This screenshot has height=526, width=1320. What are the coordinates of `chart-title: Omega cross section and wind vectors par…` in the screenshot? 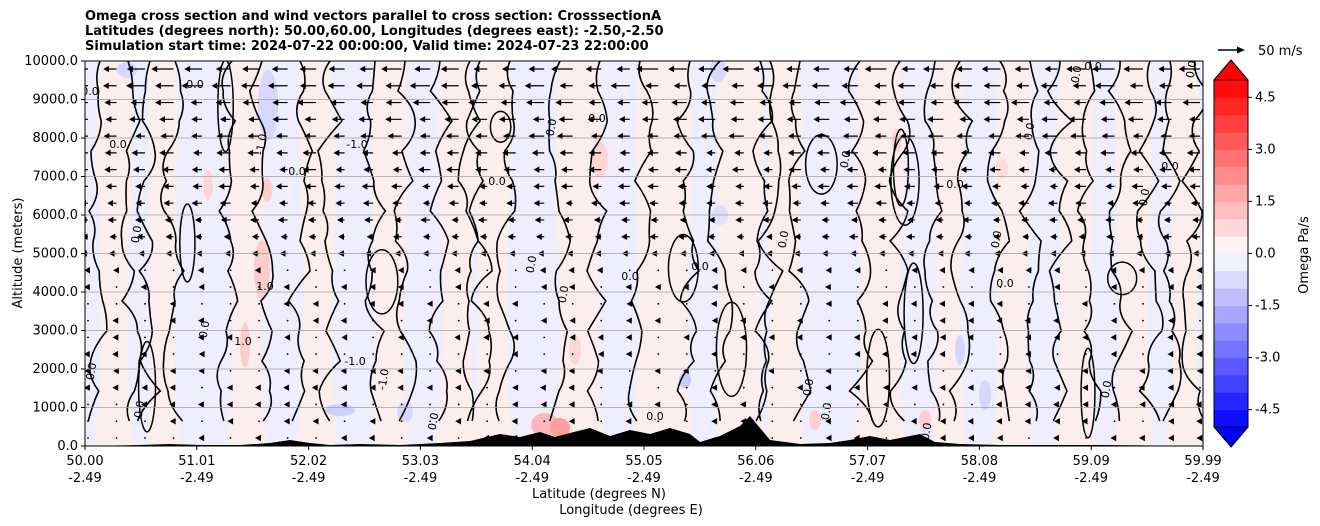 It's located at (374, 31).